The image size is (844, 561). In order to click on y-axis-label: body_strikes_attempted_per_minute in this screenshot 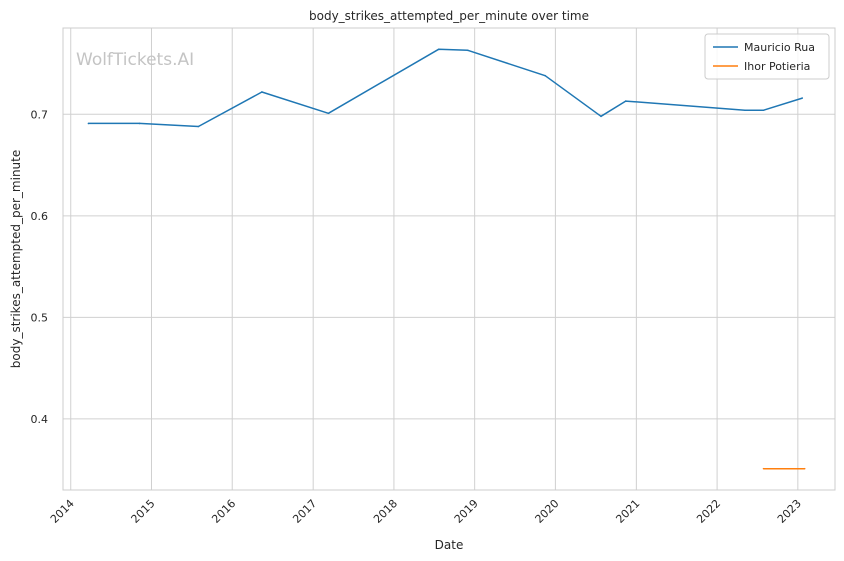, I will do `click(16, 259)`.